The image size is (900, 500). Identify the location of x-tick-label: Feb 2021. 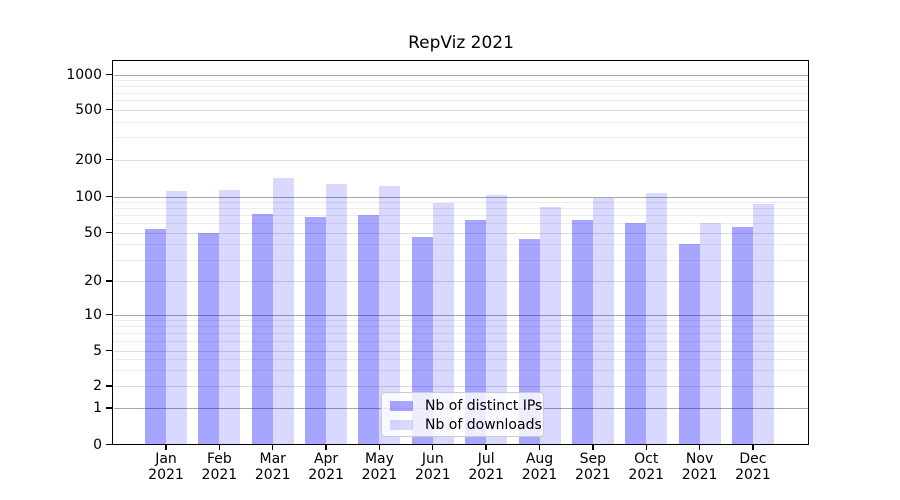
(219, 467).